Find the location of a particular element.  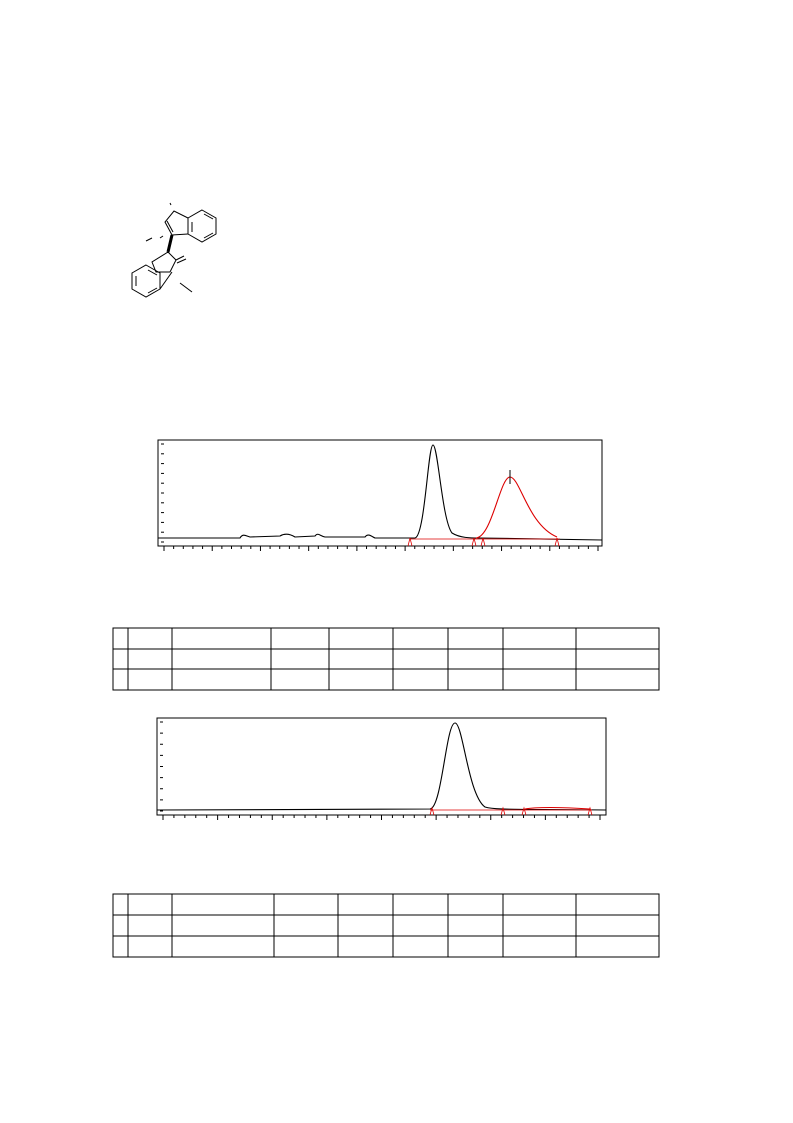

molecule is located at coordinates (174, 250).